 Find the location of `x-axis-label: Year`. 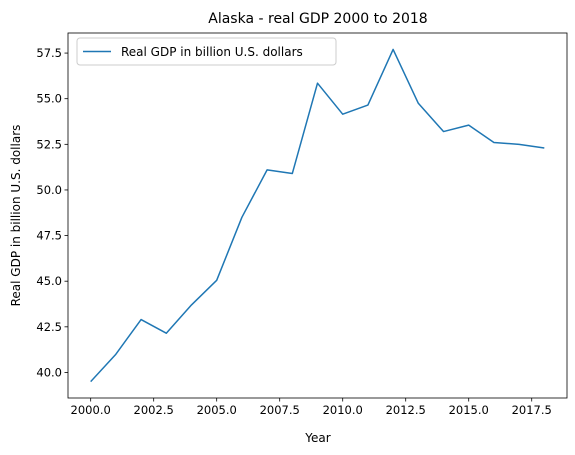

x-axis-label: Year is located at coordinates (317, 438).